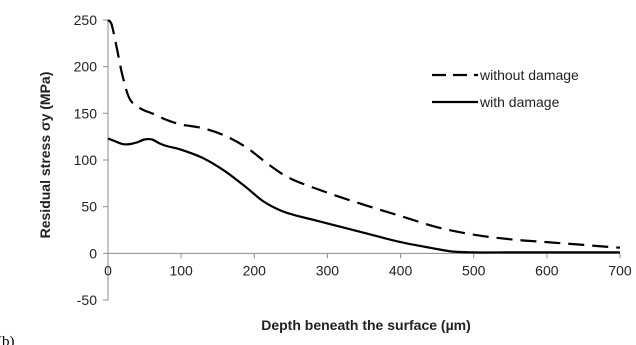 This screenshot has width=636, height=345. What do you see at coordinates (255, 270) in the screenshot?
I see `x-tick-label: 200` at bounding box center [255, 270].